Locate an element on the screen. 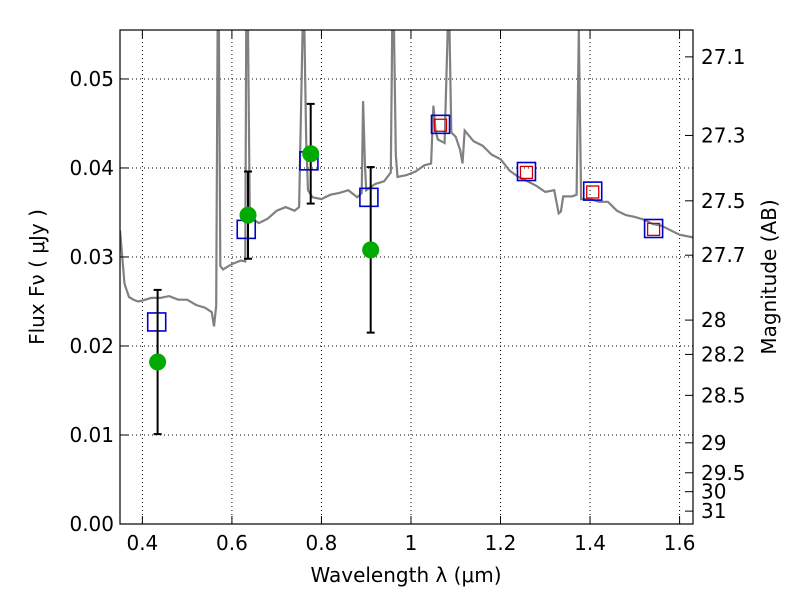 This screenshot has width=800, height=600. y-tick-label: 0.04 is located at coordinates (91, 168).